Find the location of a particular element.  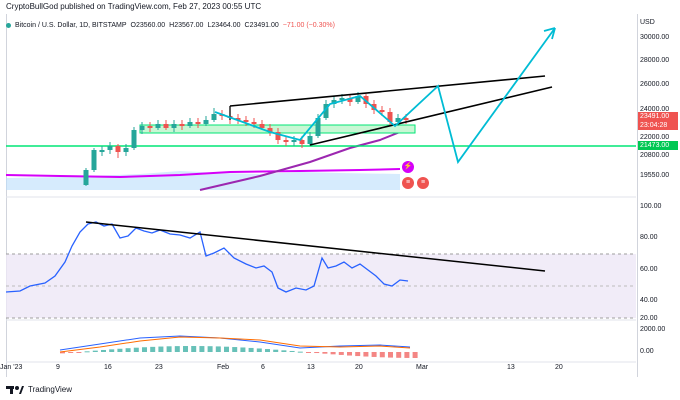

macd-tick-2000: 2000.00 is located at coordinates (653, 329).